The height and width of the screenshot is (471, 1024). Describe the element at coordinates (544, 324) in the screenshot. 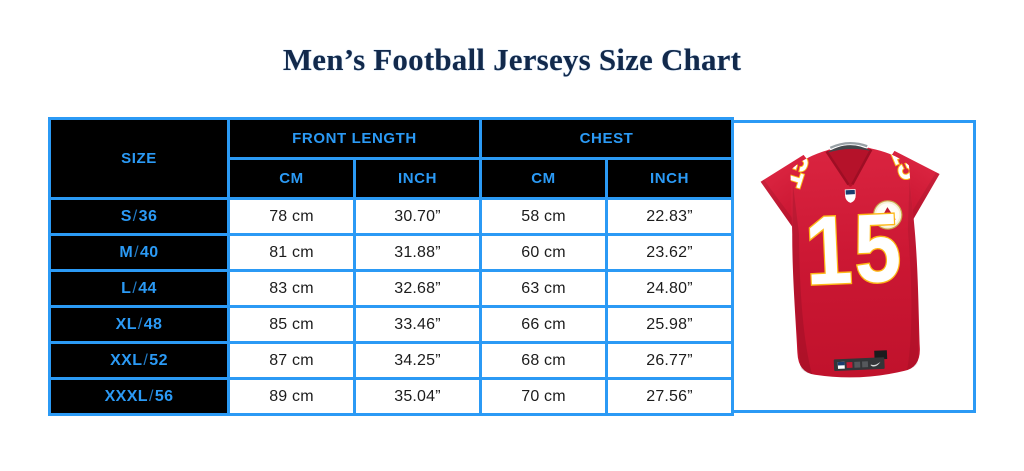

I see `chest-cm: 66 cm` at that location.